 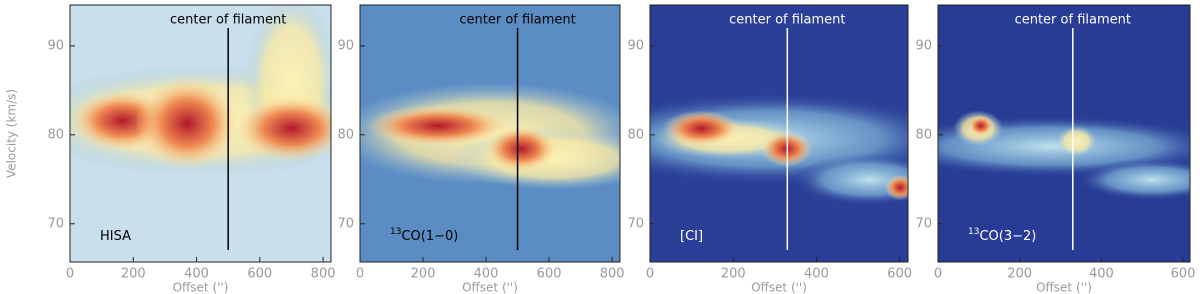 I want to click on panel-label: [CI], so click(x=691, y=236).